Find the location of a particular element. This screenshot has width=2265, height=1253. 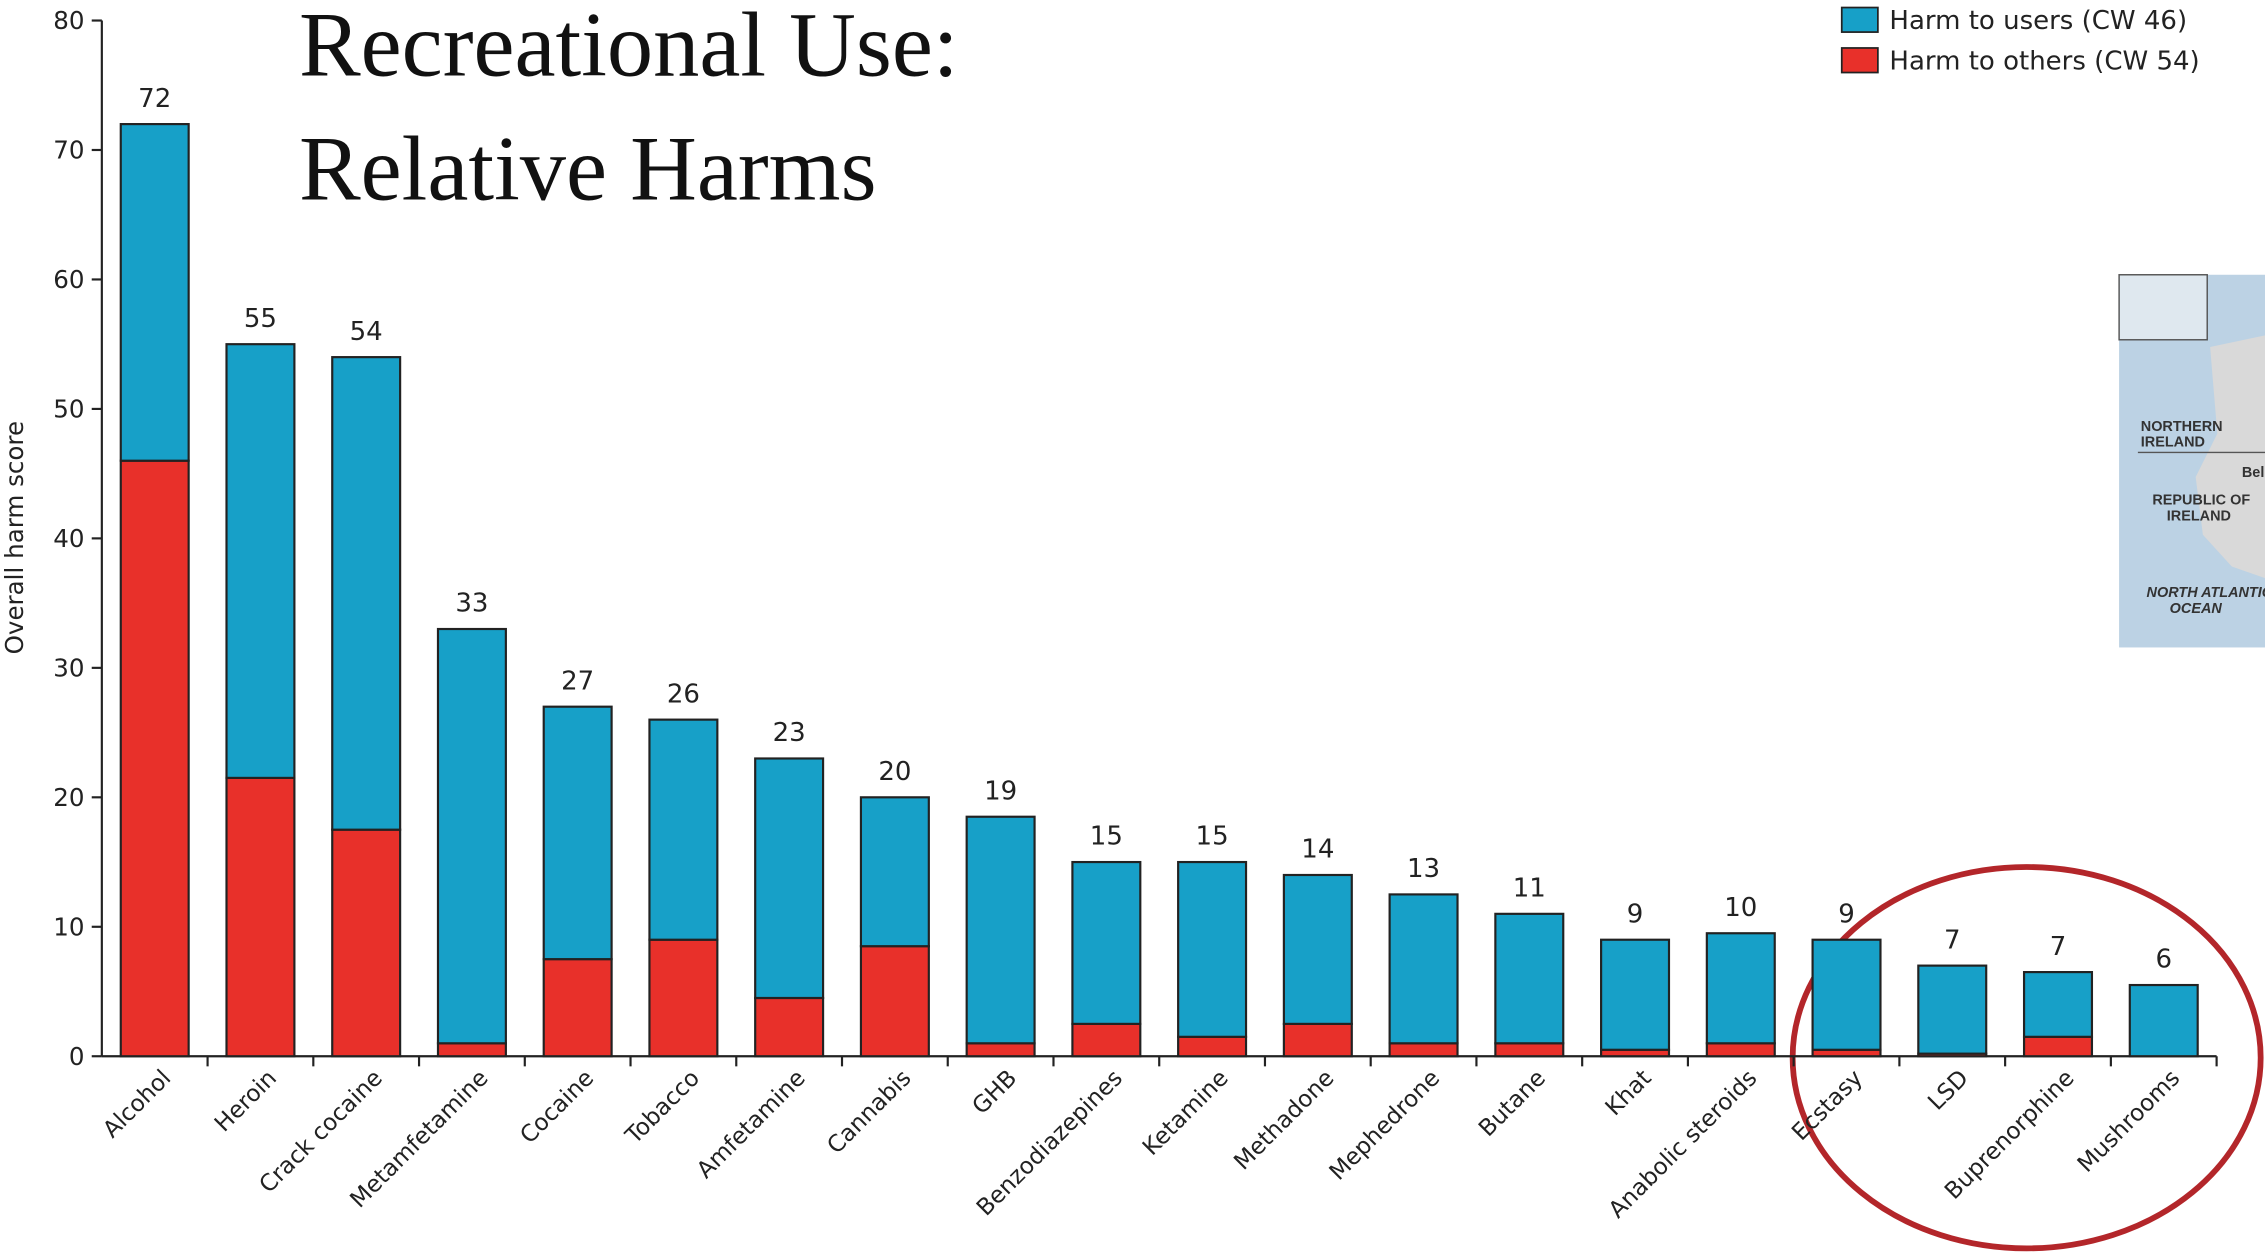

map-label: Bel is located at coordinates (2253, 473).